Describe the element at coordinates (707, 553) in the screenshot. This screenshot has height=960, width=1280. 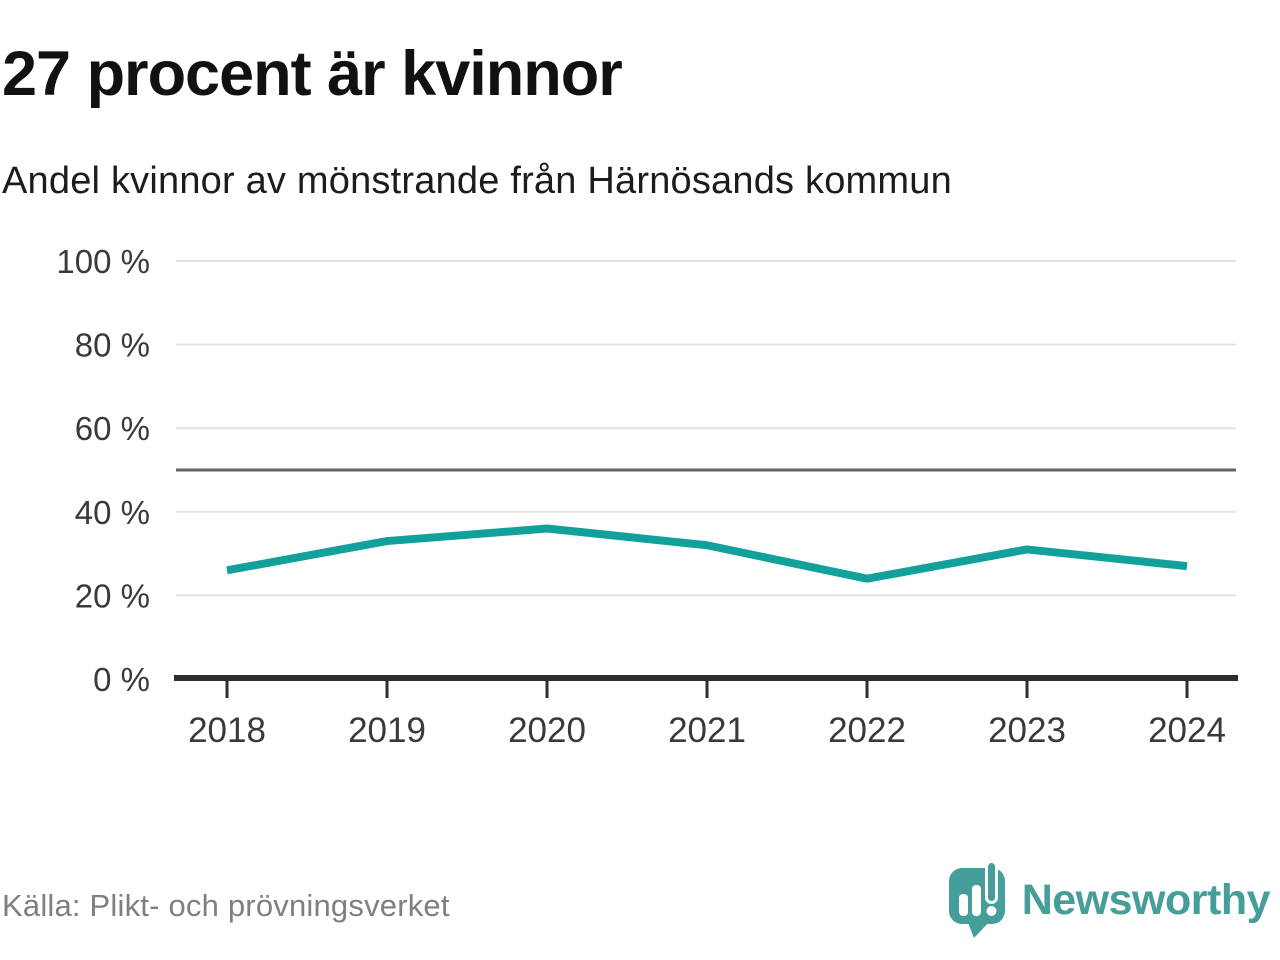
I see `data-line` at that location.